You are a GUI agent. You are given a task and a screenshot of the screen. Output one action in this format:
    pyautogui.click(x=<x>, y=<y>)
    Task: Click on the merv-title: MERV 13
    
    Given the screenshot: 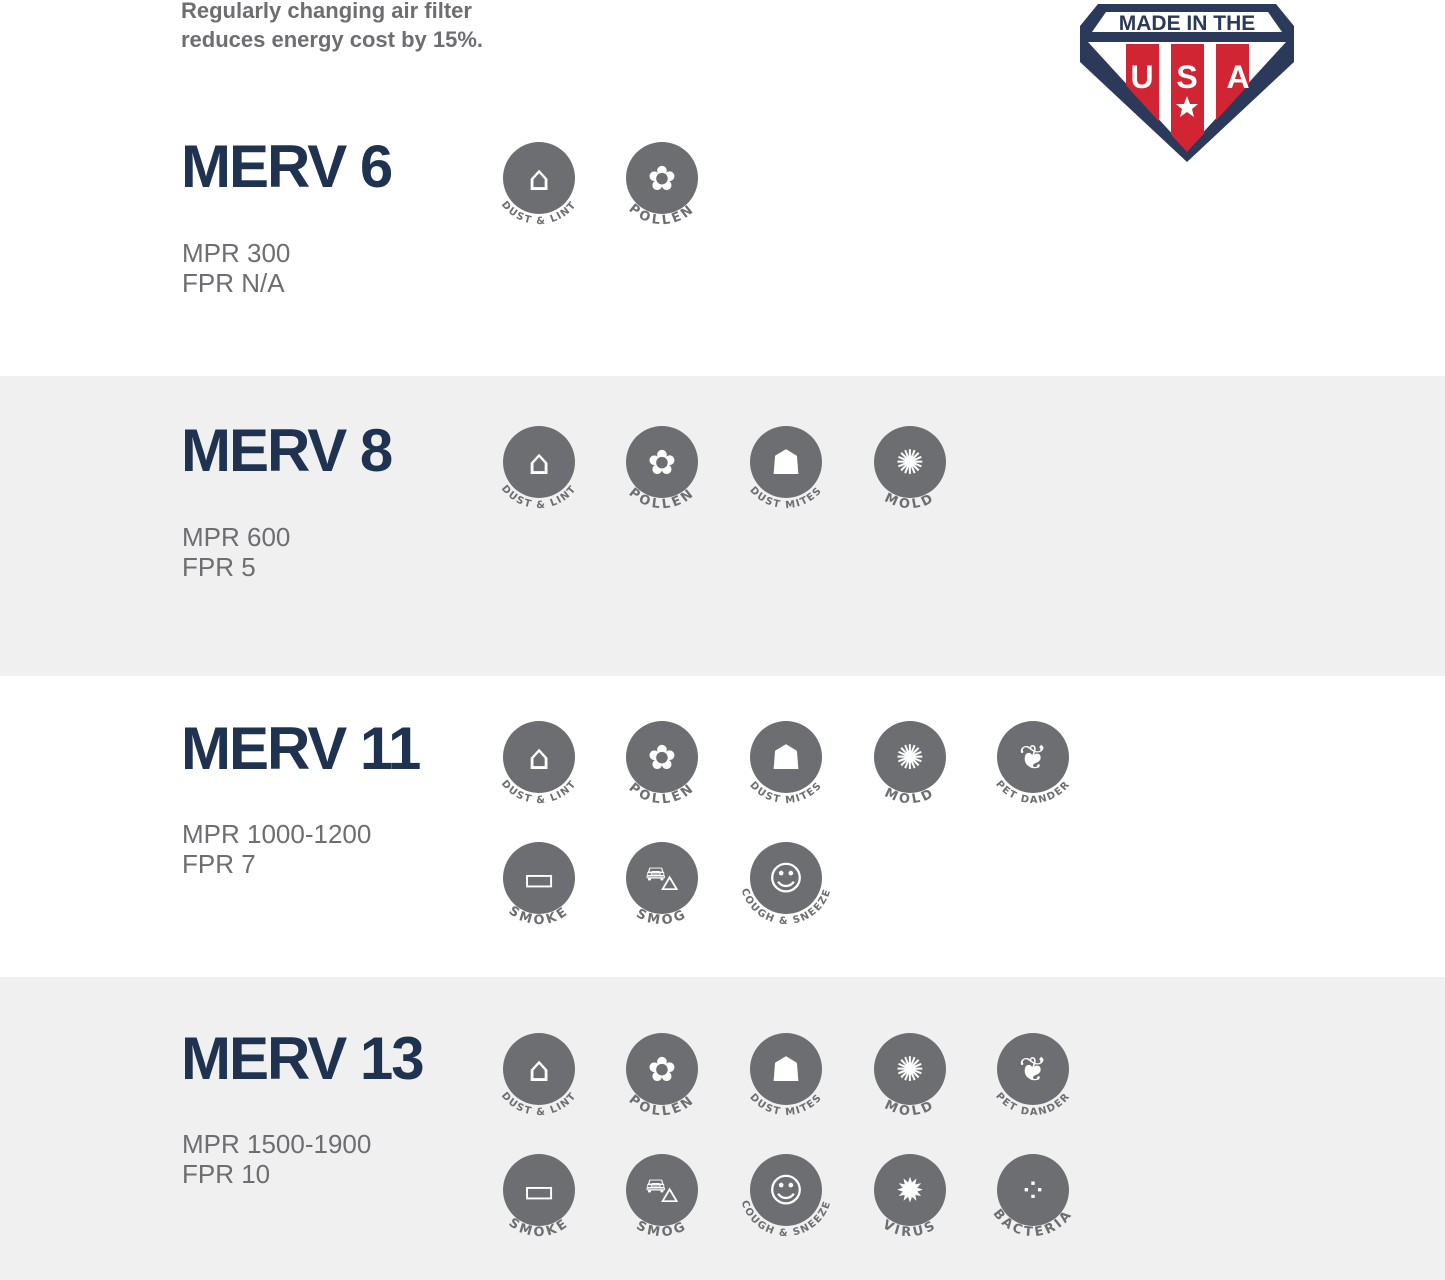 What is the action you would take?
    pyautogui.click(x=303, y=1058)
    